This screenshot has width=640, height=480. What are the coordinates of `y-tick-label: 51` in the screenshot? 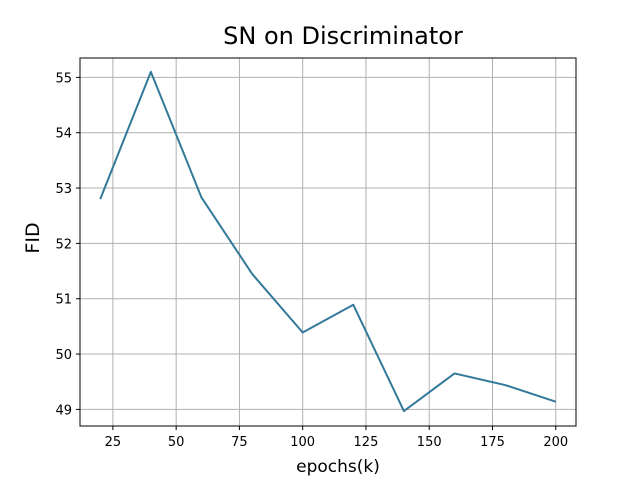 It's located at (63, 300).